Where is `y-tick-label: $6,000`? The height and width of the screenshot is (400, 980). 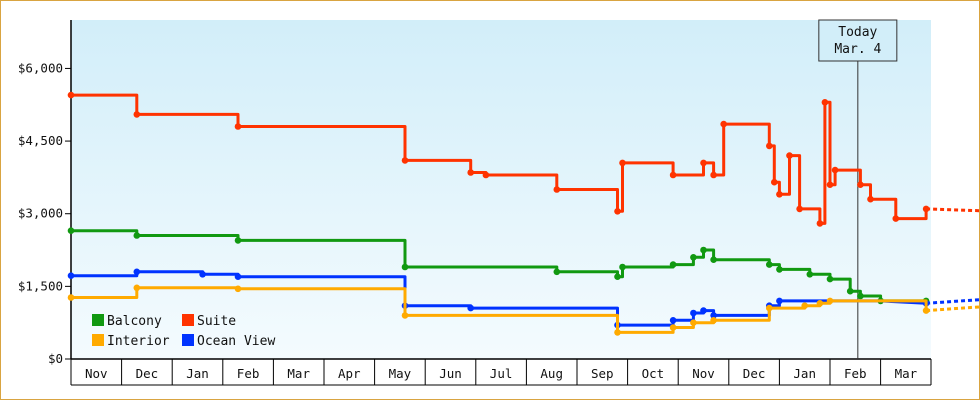
y-tick-label: $6,000 is located at coordinates (40, 67).